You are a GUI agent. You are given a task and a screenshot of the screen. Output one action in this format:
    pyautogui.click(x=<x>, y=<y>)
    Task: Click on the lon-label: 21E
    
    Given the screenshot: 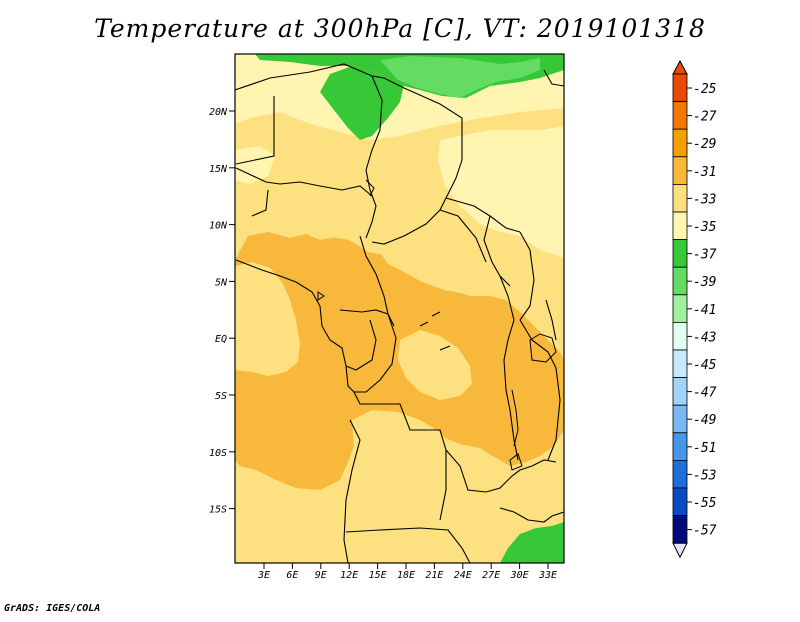 What is the action you would take?
    pyautogui.click(x=434, y=575)
    